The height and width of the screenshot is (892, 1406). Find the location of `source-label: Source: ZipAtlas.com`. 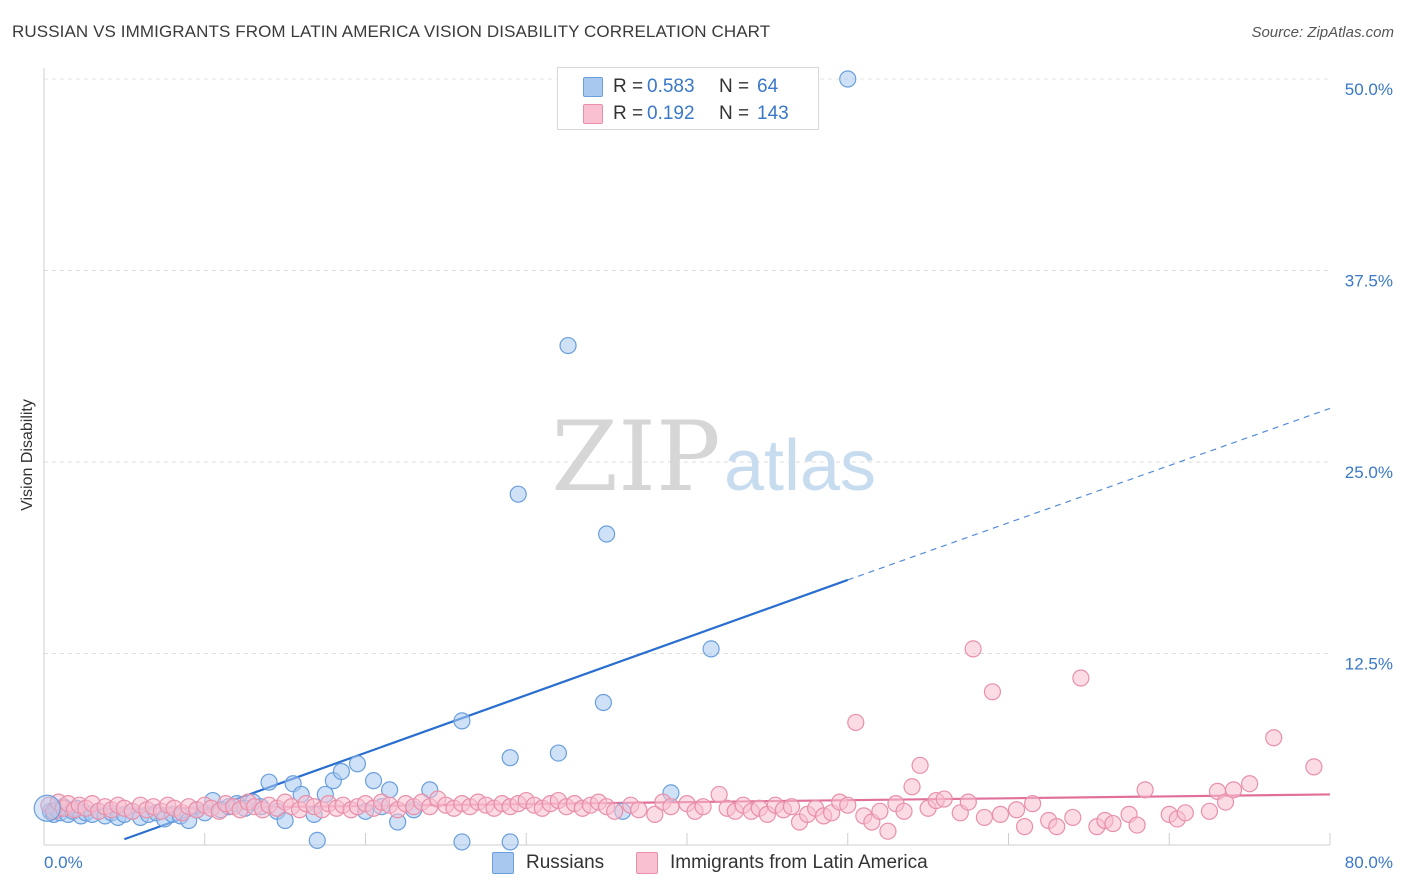

source-label: Source: ZipAtlas.com is located at coordinates (1322, 32).